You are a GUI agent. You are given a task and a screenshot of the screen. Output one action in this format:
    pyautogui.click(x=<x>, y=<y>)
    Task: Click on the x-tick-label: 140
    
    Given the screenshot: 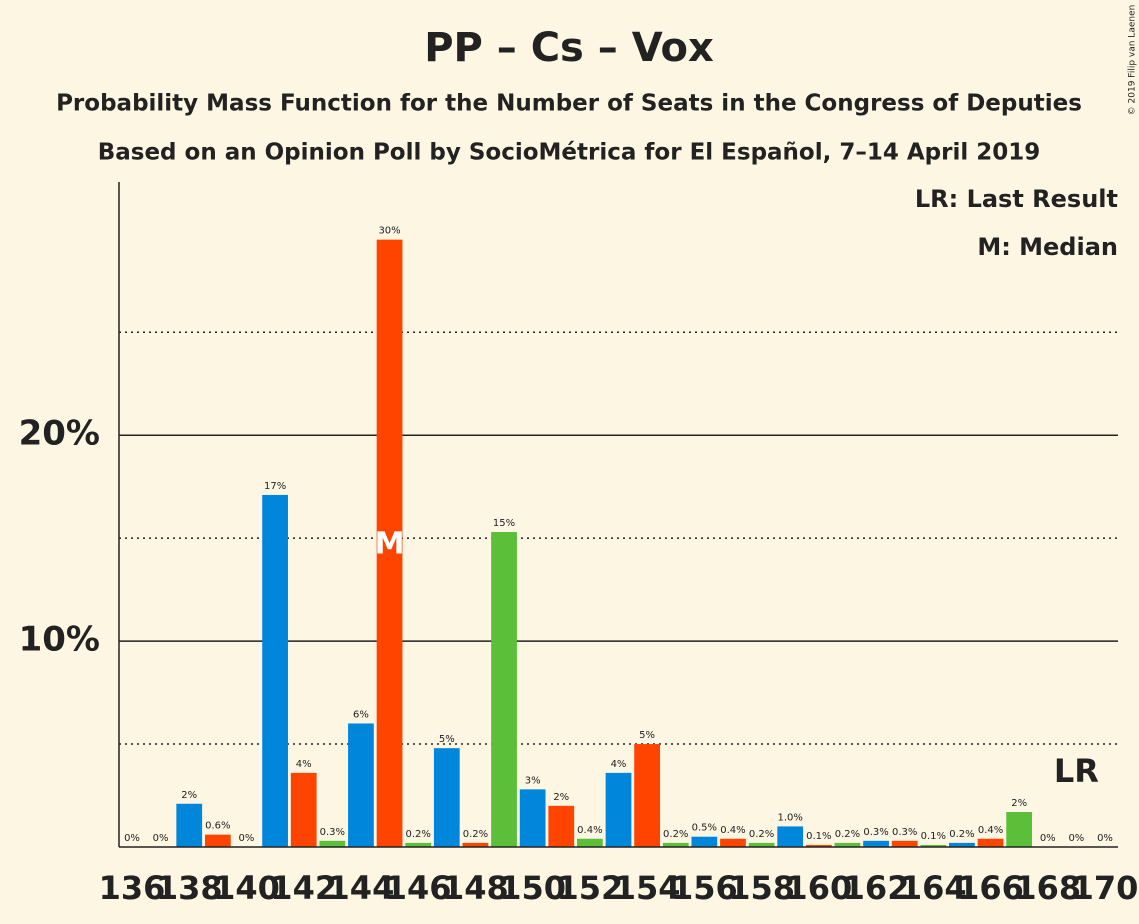 What is the action you would take?
    pyautogui.click(x=246, y=888)
    